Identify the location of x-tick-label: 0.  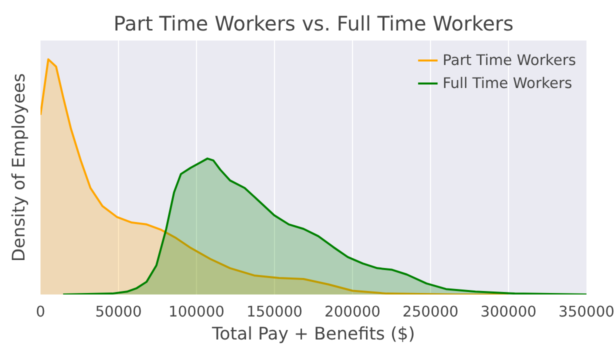
(41, 312).